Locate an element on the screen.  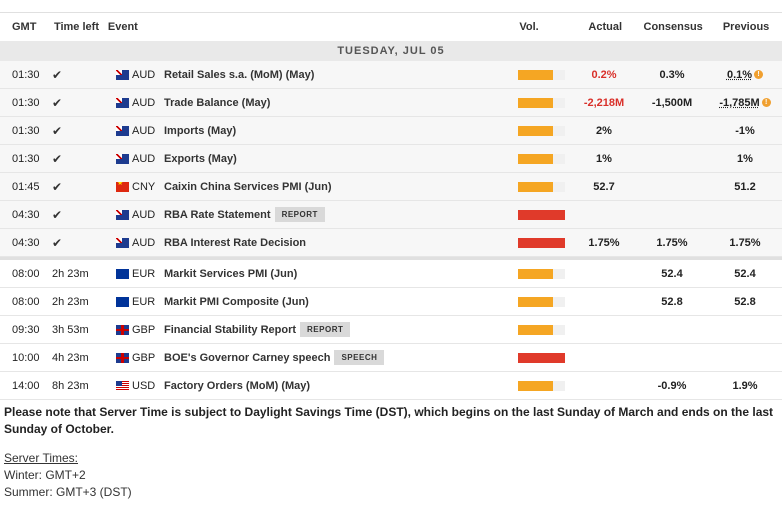
event-actual: 1% is located at coordinates (604, 158).